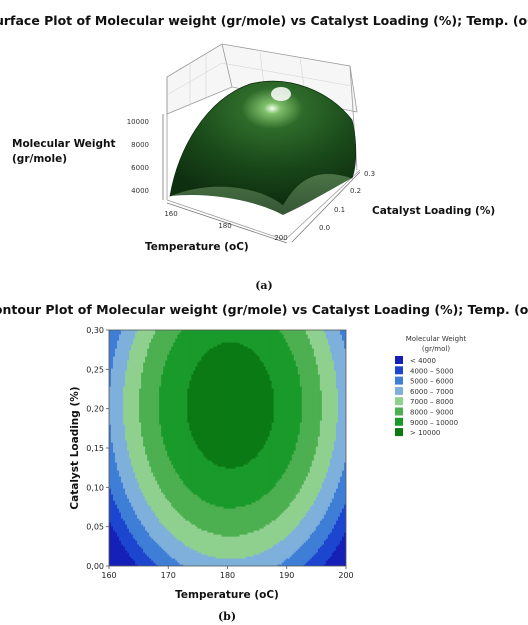 This screenshot has width=528, height=625. I want to click on surface-underside, so click(261, 194).